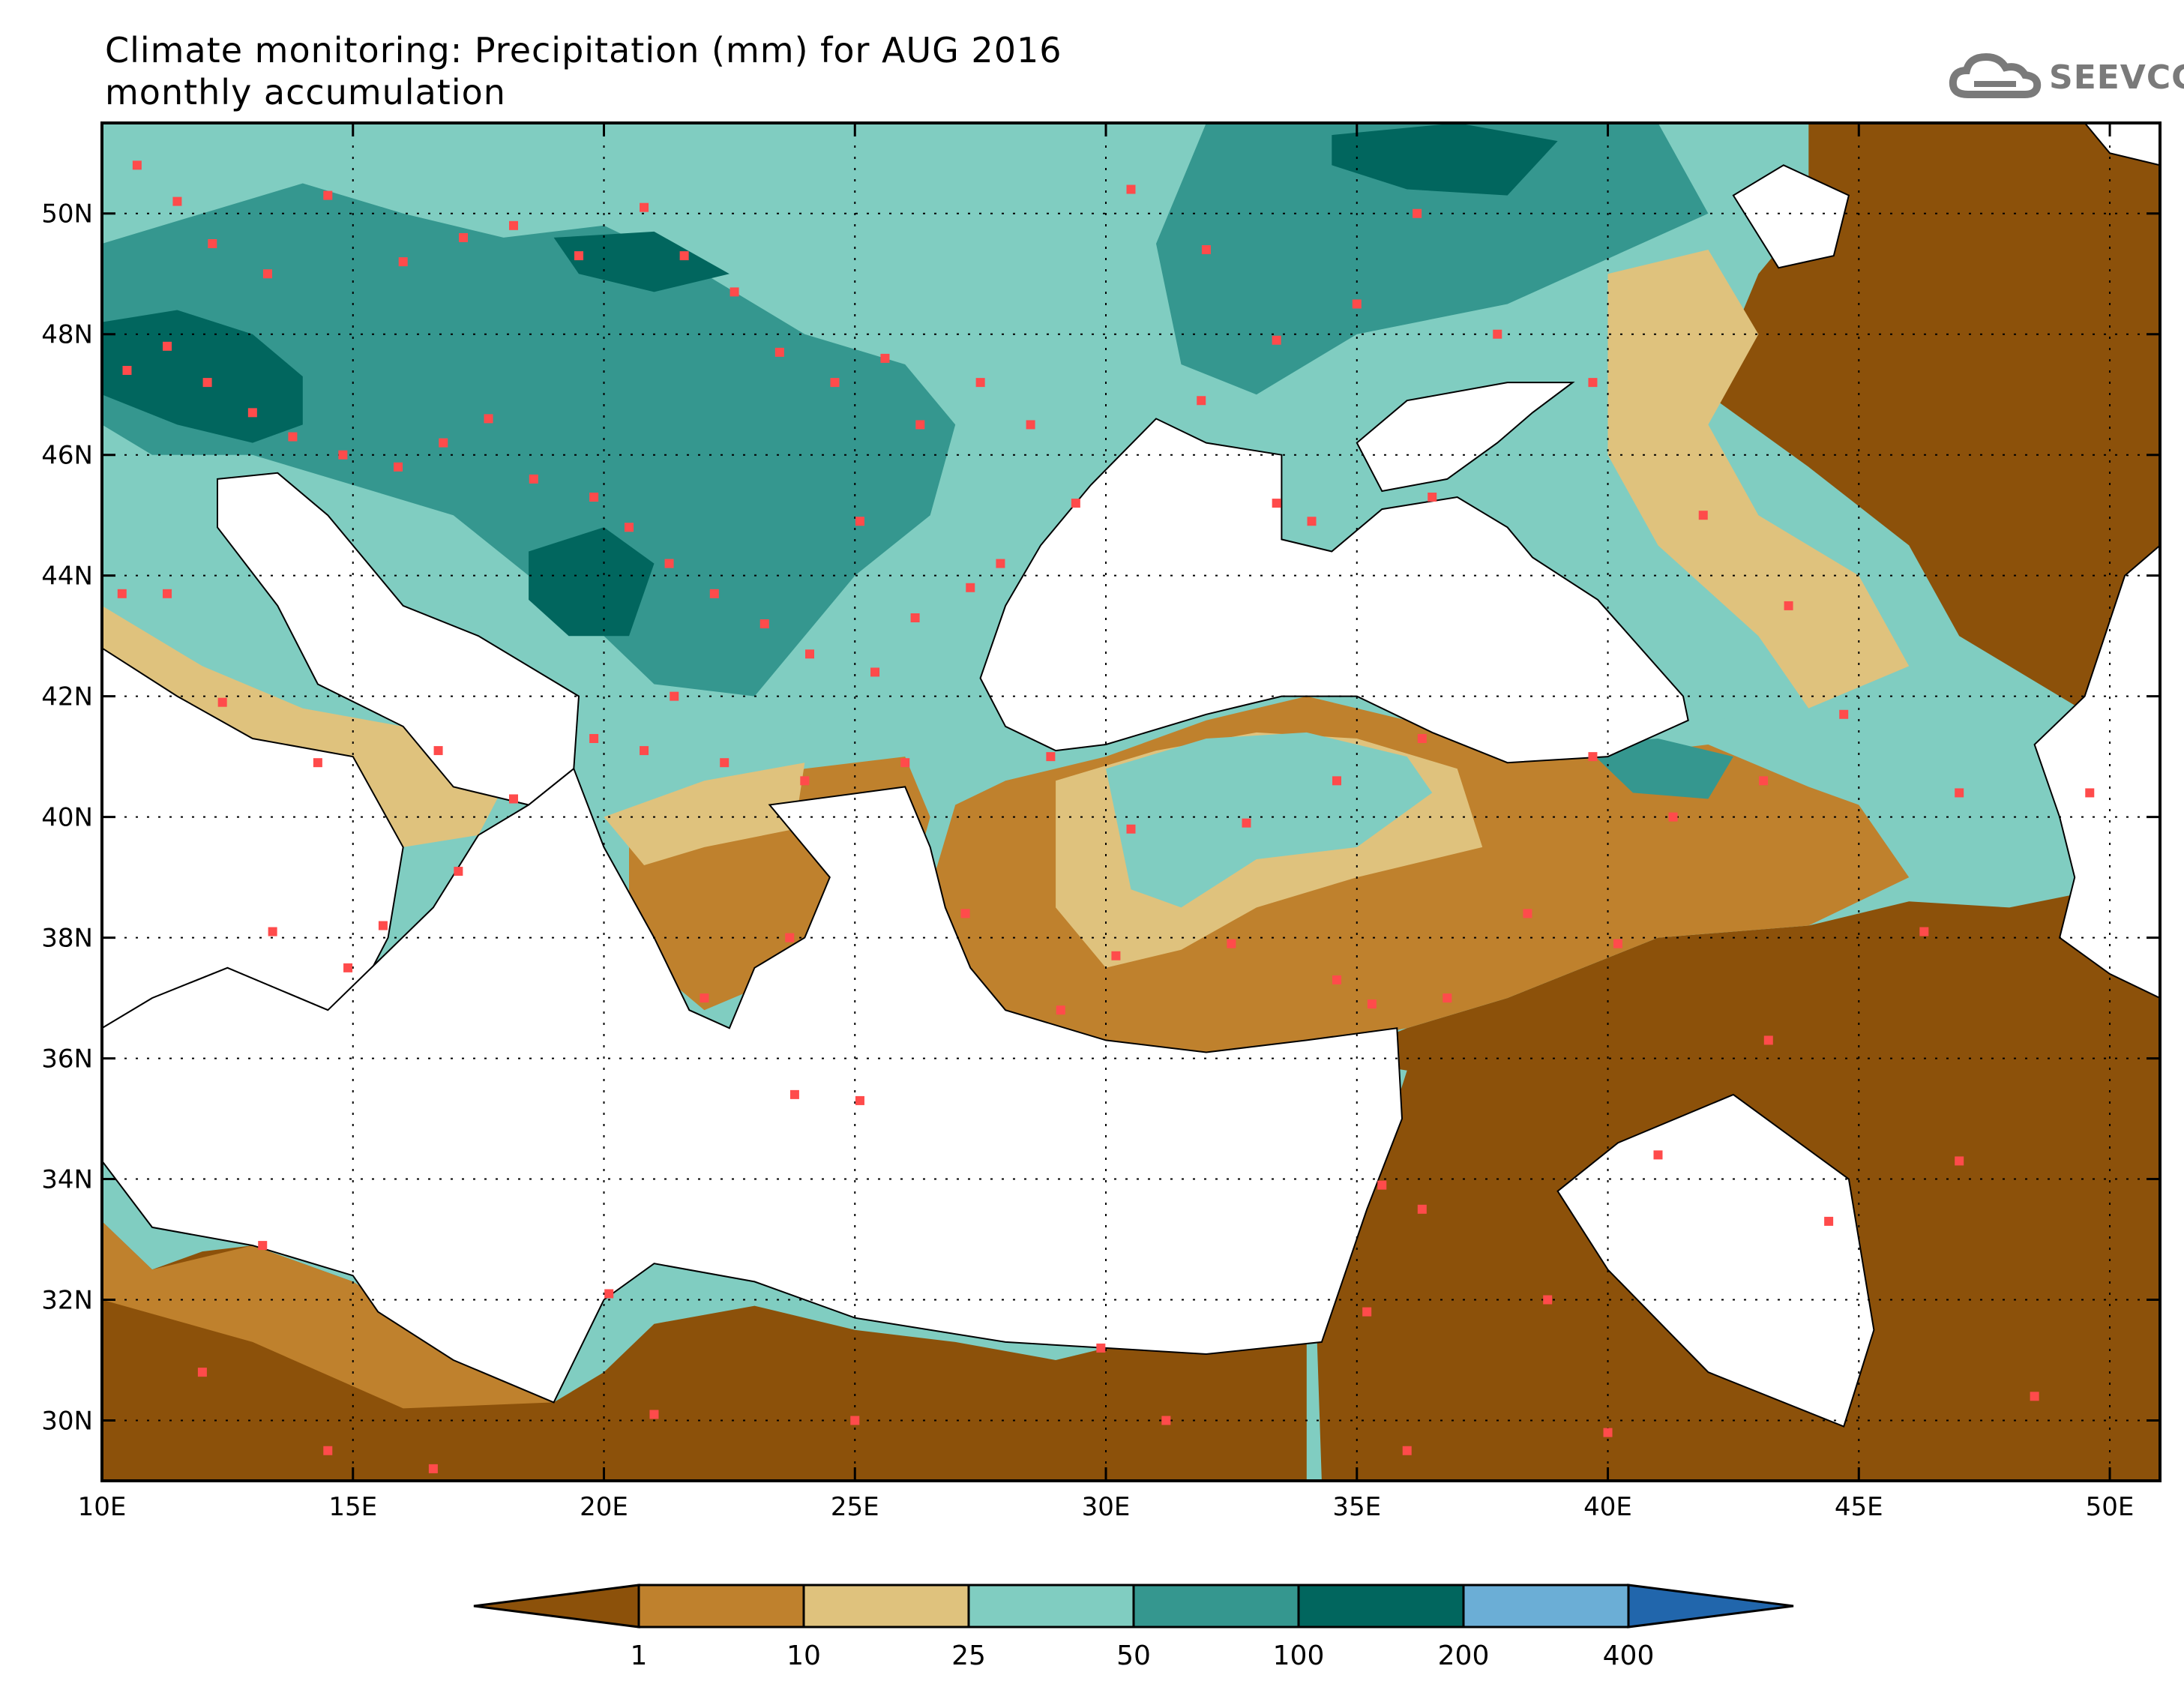 The height and width of the screenshot is (1687, 2184). Describe the element at coordinates (67, 1301) in the screenshot. I see `lat-tick-label: 32N` at that location.